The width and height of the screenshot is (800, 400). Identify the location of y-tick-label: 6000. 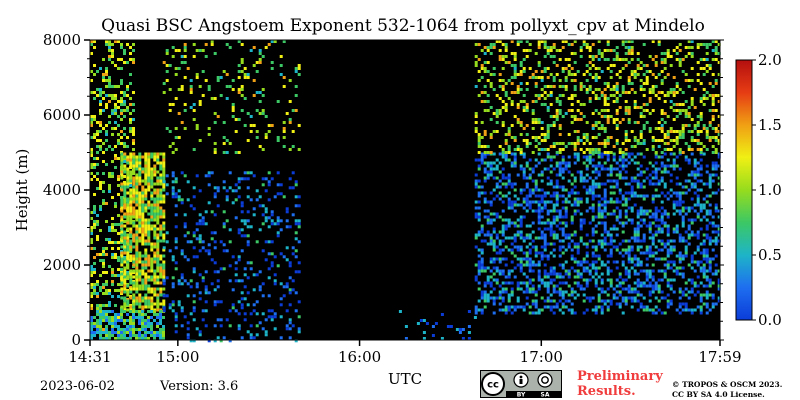
(62, 115).